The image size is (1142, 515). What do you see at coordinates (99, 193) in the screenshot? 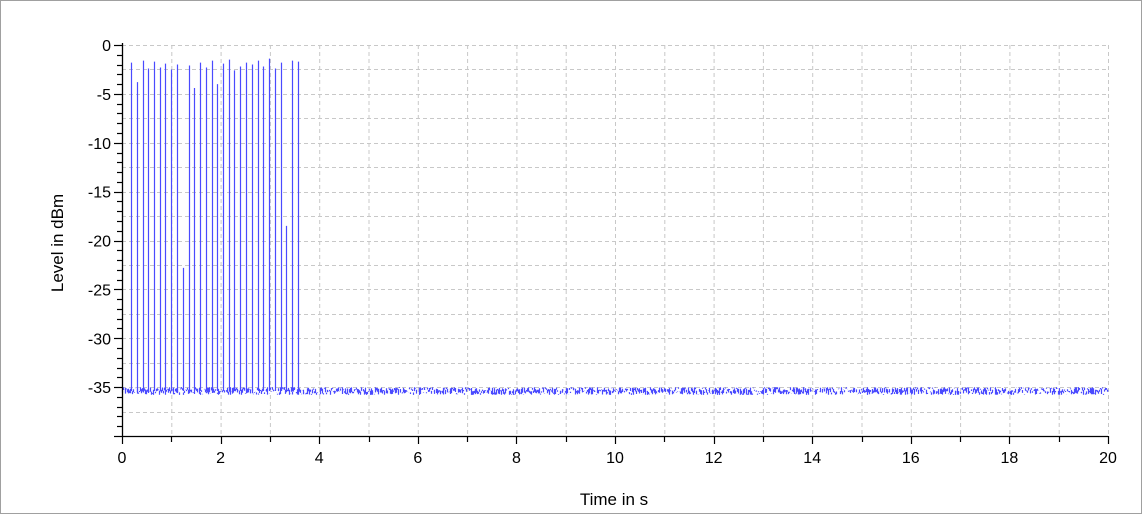
I see `y-tick-label: -15` at bounding box center [99, 193].